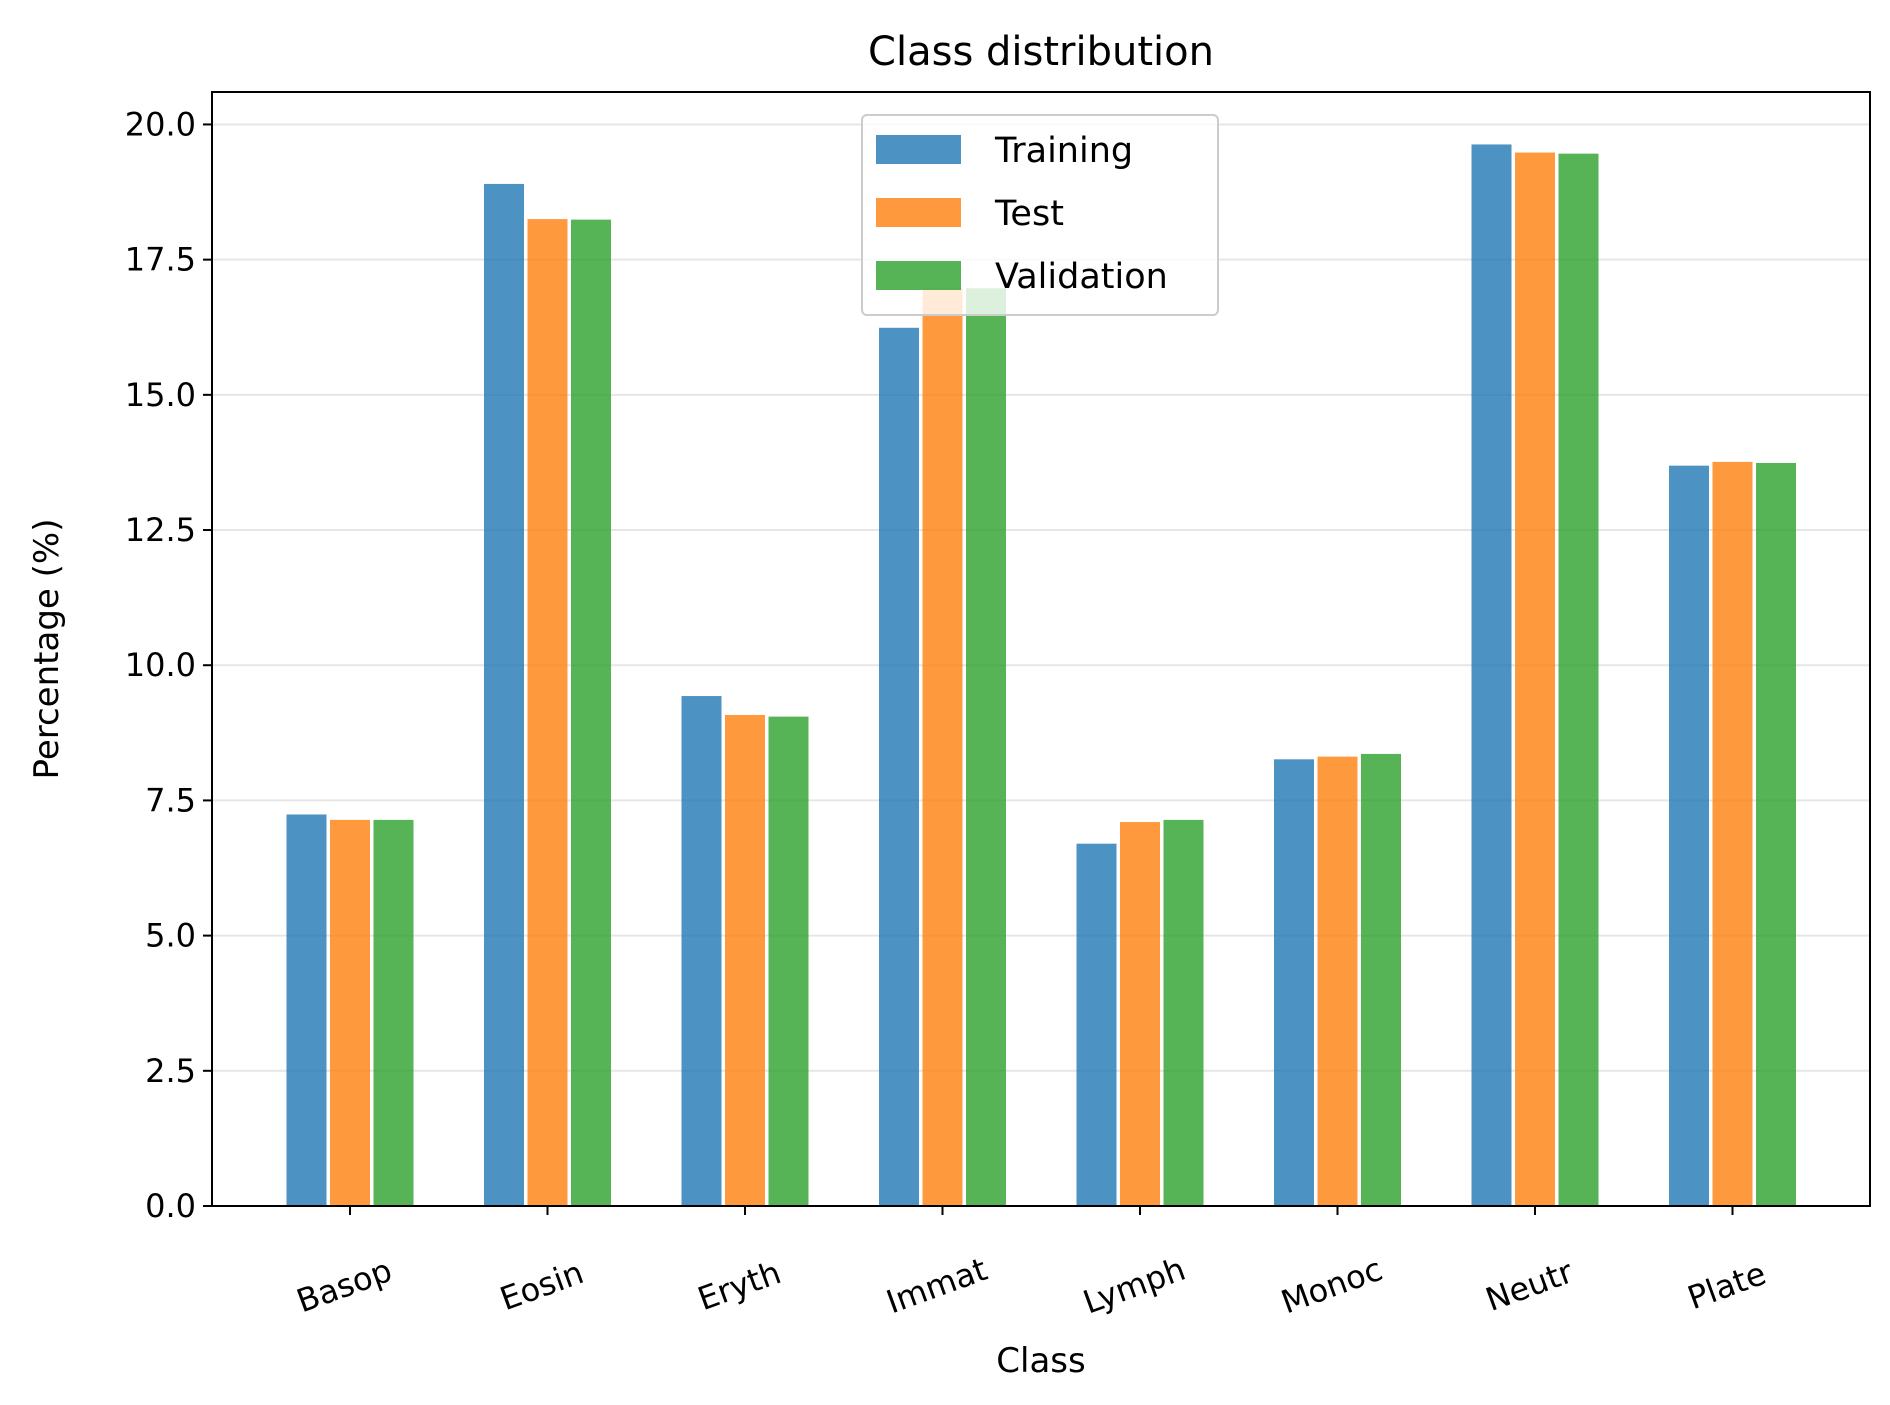 This screenshot has height=1405, width=1890. I want to click on y-tick-label: 17.5, so click(160, 260).